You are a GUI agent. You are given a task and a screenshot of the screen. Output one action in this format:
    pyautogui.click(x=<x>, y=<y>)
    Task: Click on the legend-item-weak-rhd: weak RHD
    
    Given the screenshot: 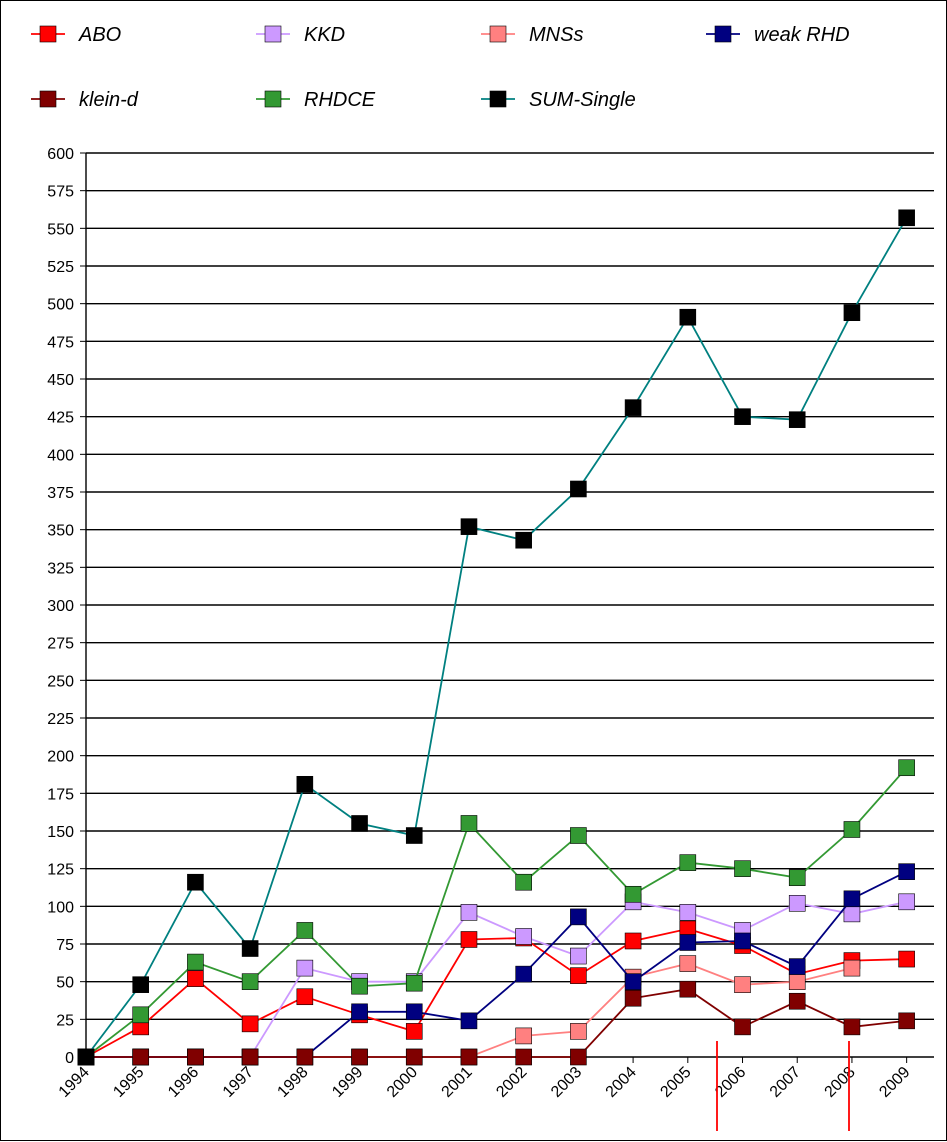 What is the action you would take?
    pyautogui.click(x=778, y=35)
    